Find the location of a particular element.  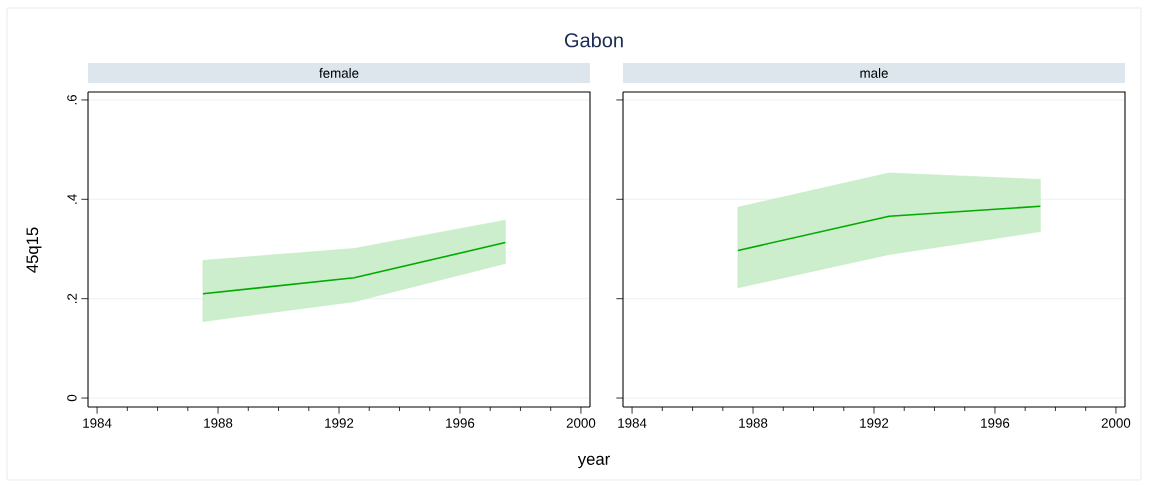

y-axis-title: 45q15 is located at coordinates (34, 250).